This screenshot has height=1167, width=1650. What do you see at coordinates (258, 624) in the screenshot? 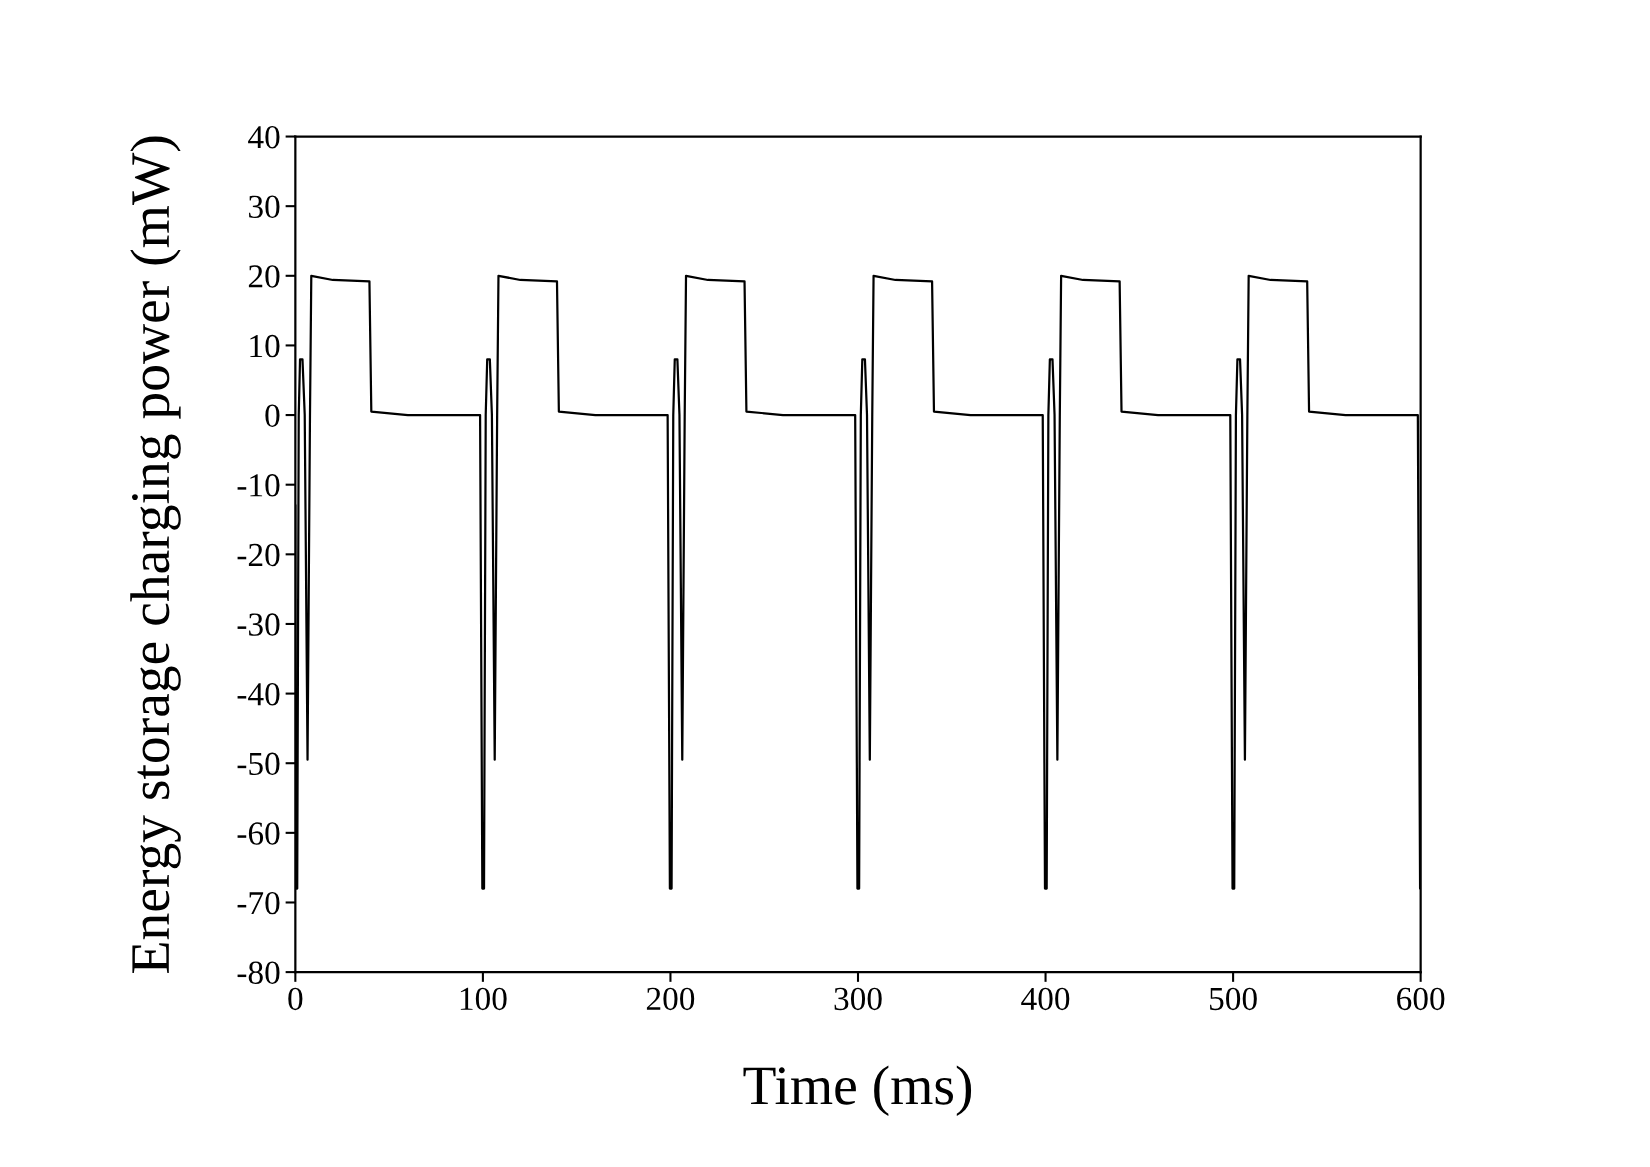
I see `y-tick-label: -30` at bounding box center [258, 624].